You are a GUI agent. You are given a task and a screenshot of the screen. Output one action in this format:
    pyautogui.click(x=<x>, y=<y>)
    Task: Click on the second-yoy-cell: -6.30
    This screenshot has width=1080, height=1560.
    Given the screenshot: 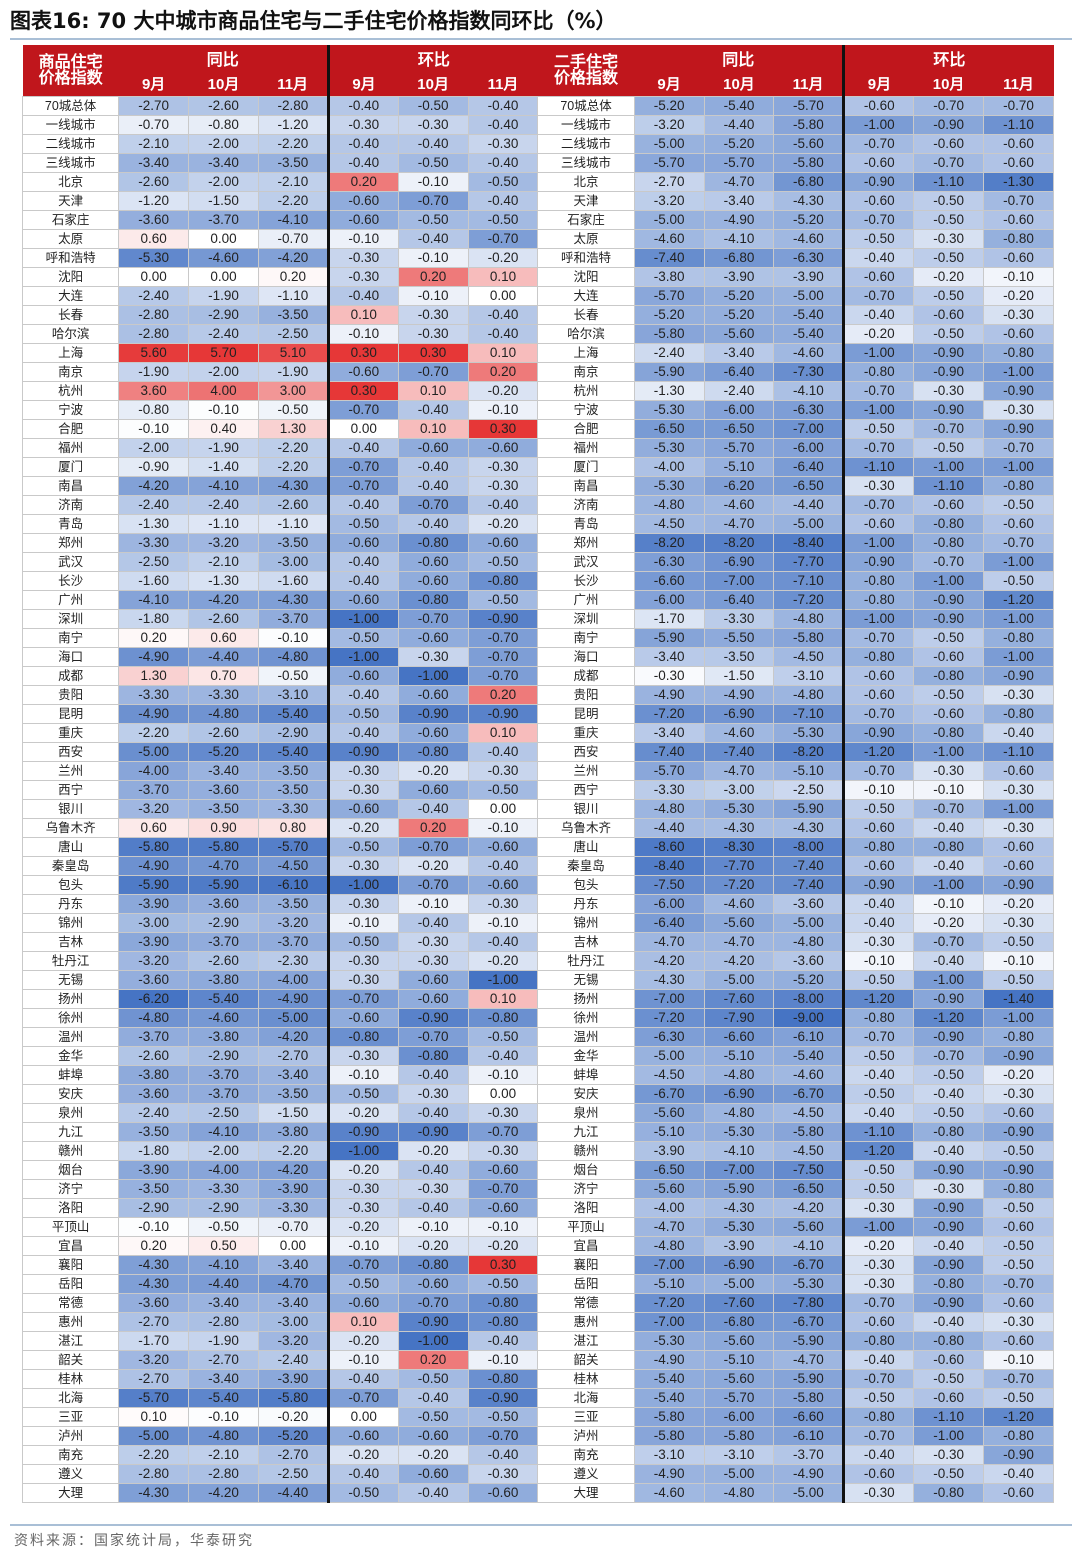 What is the action you would take?
    pyautogui.click(x=669, y=562)
    